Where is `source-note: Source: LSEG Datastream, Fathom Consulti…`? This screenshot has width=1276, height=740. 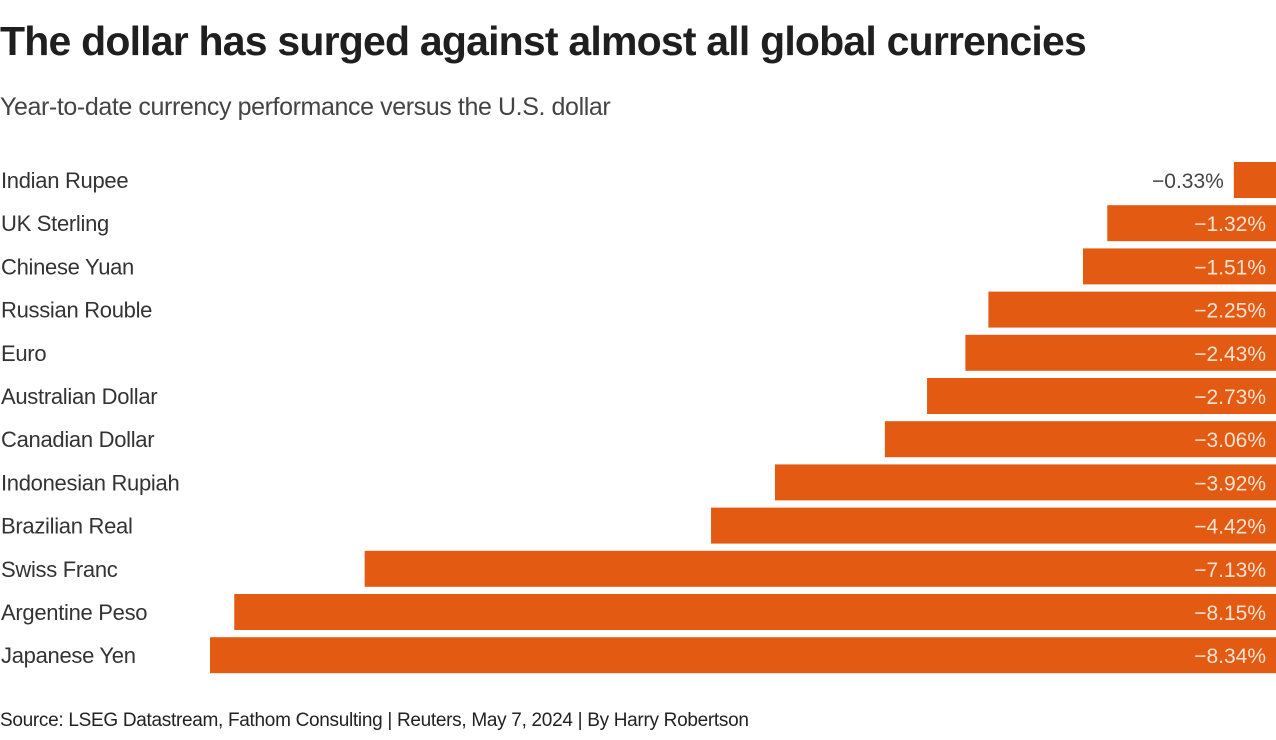 source-note: Source: LSEG Datastream, Fathom Consulti… is located at coordinates (374, 720).